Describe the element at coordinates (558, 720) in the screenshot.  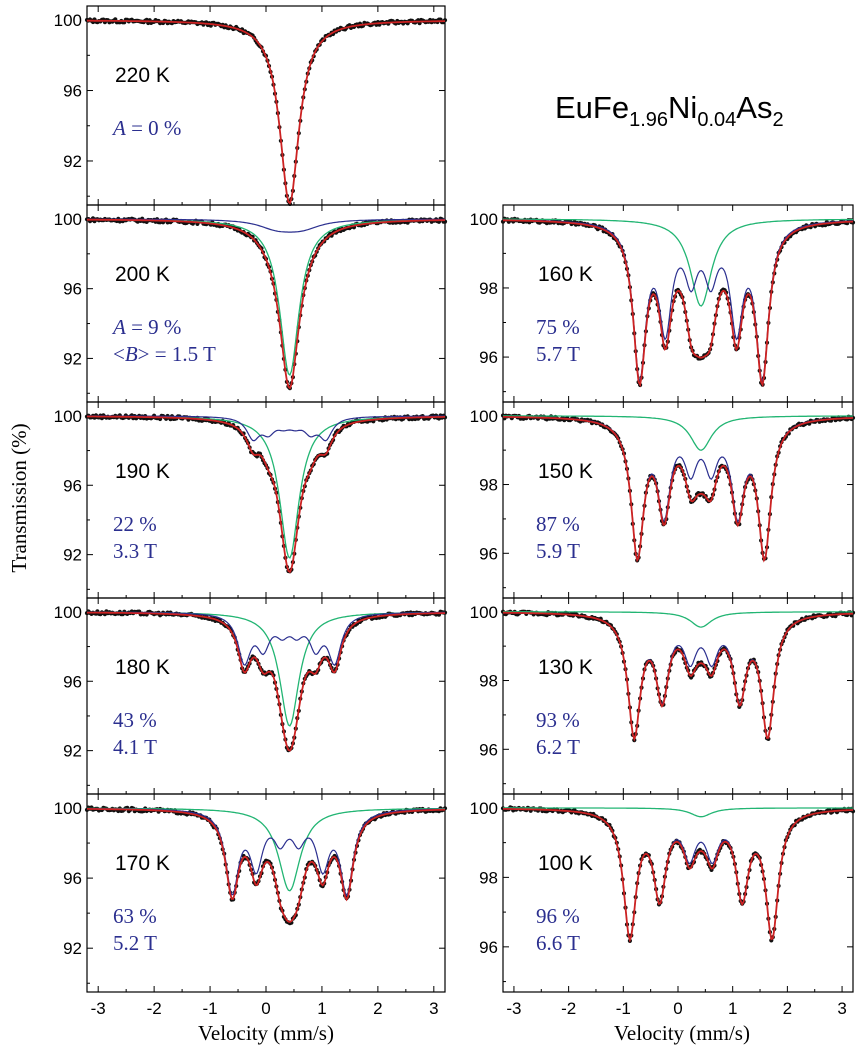
I see `annotation-label: 93 %` at that location.